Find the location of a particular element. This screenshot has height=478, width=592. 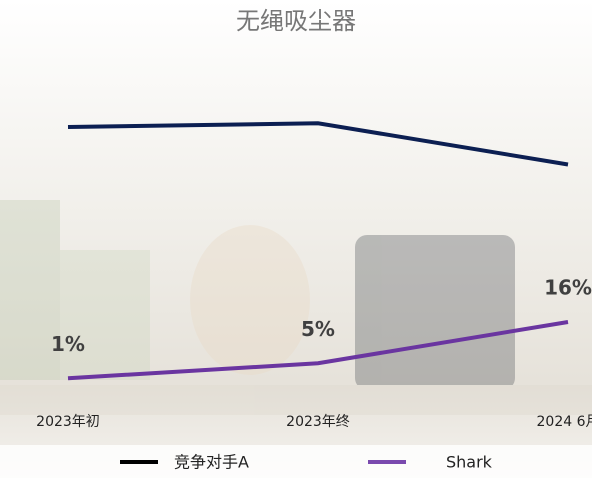

legend-background is located at coordinates (296, 461).